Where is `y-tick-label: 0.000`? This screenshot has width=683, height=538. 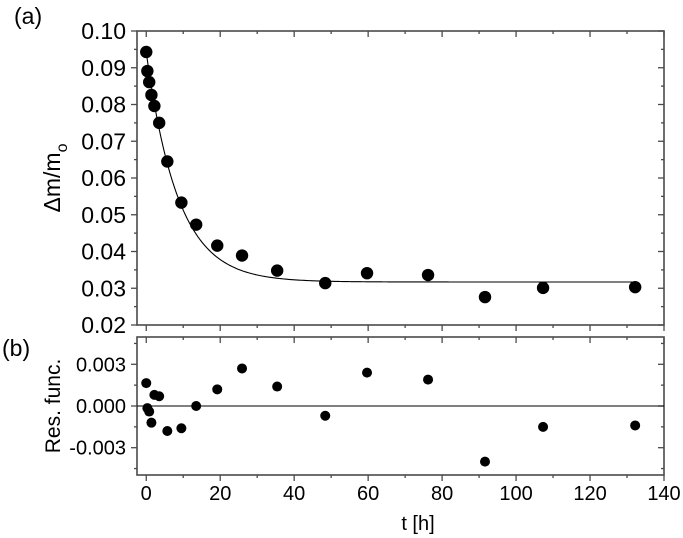
y-tick-label: 0.000 is located at coordinates (101, 407).